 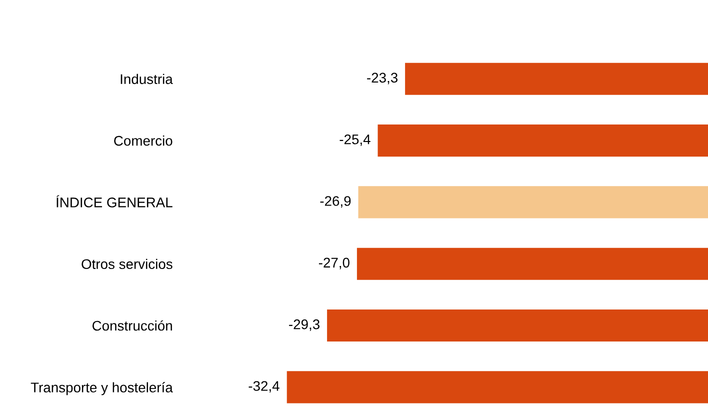 I want to click on y-tick-label: Transporte y hostelería, so click(x=101, y=389).